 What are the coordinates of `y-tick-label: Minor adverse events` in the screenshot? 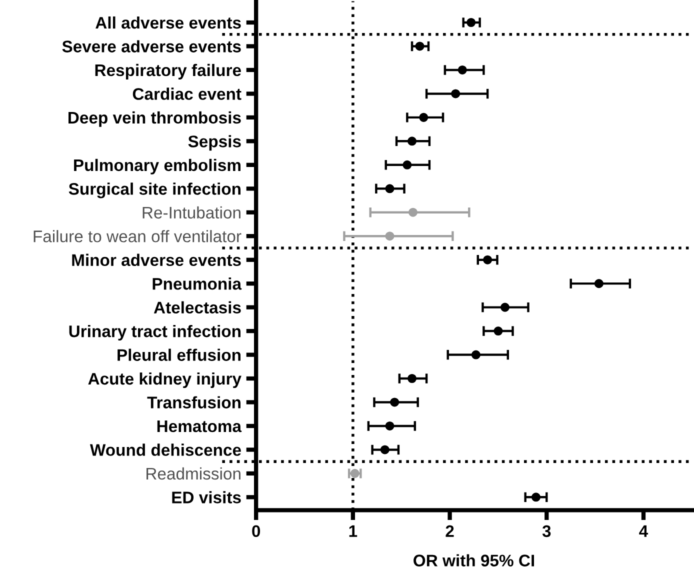 It's located at (156, 260).